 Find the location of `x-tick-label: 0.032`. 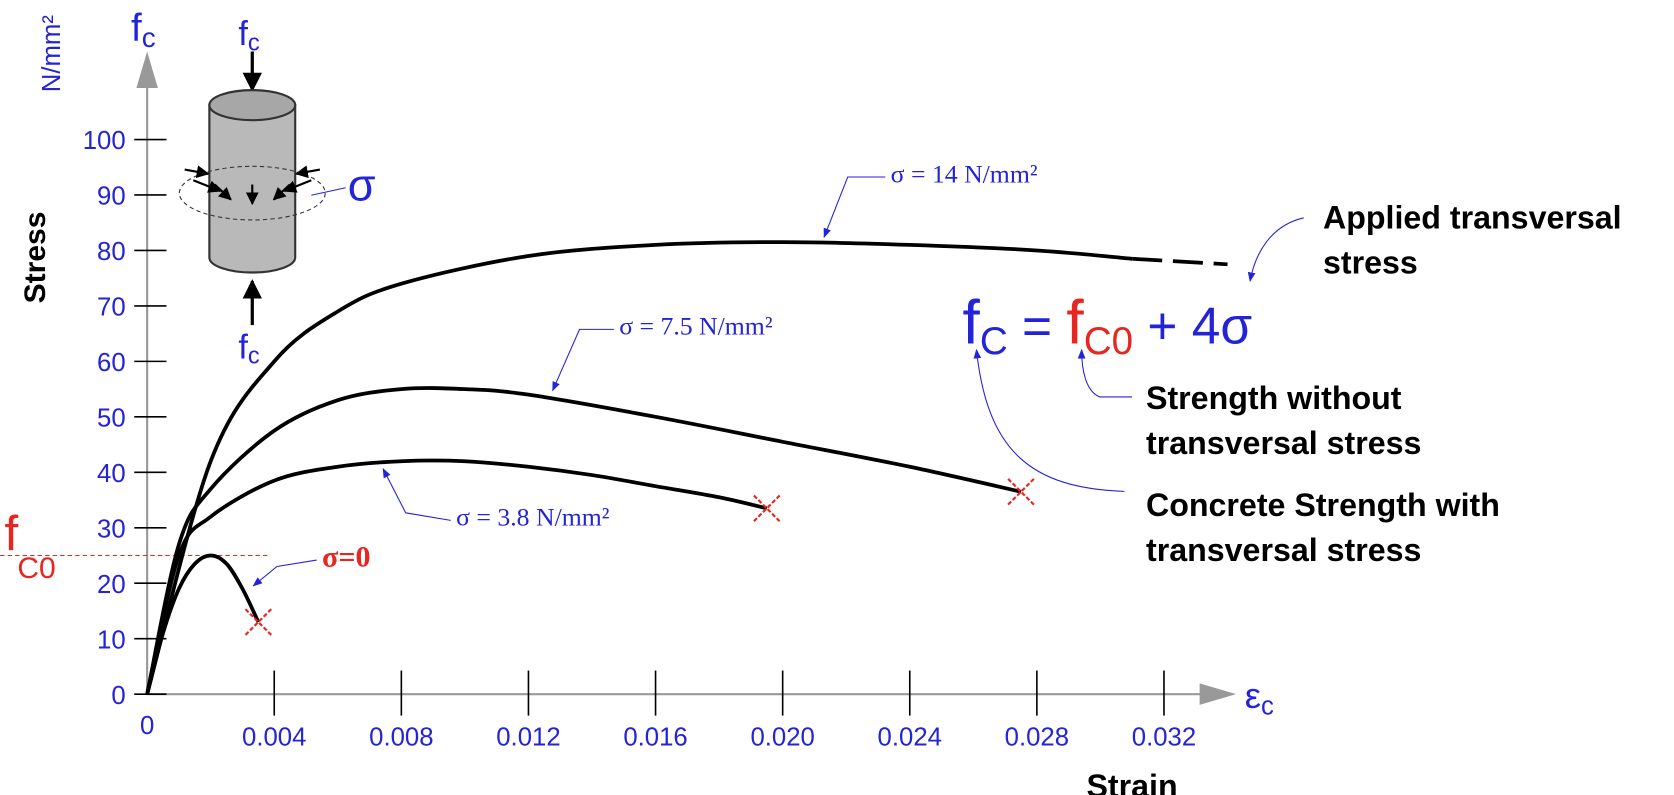

x-tick-label: 0.032 is located at coordinates (1164, 738).